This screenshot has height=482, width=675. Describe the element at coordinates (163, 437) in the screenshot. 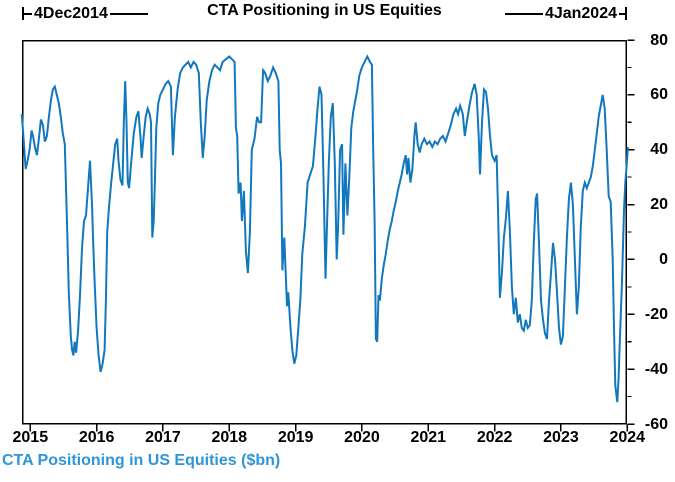

I see `x-tick-label: 2017` at that location.